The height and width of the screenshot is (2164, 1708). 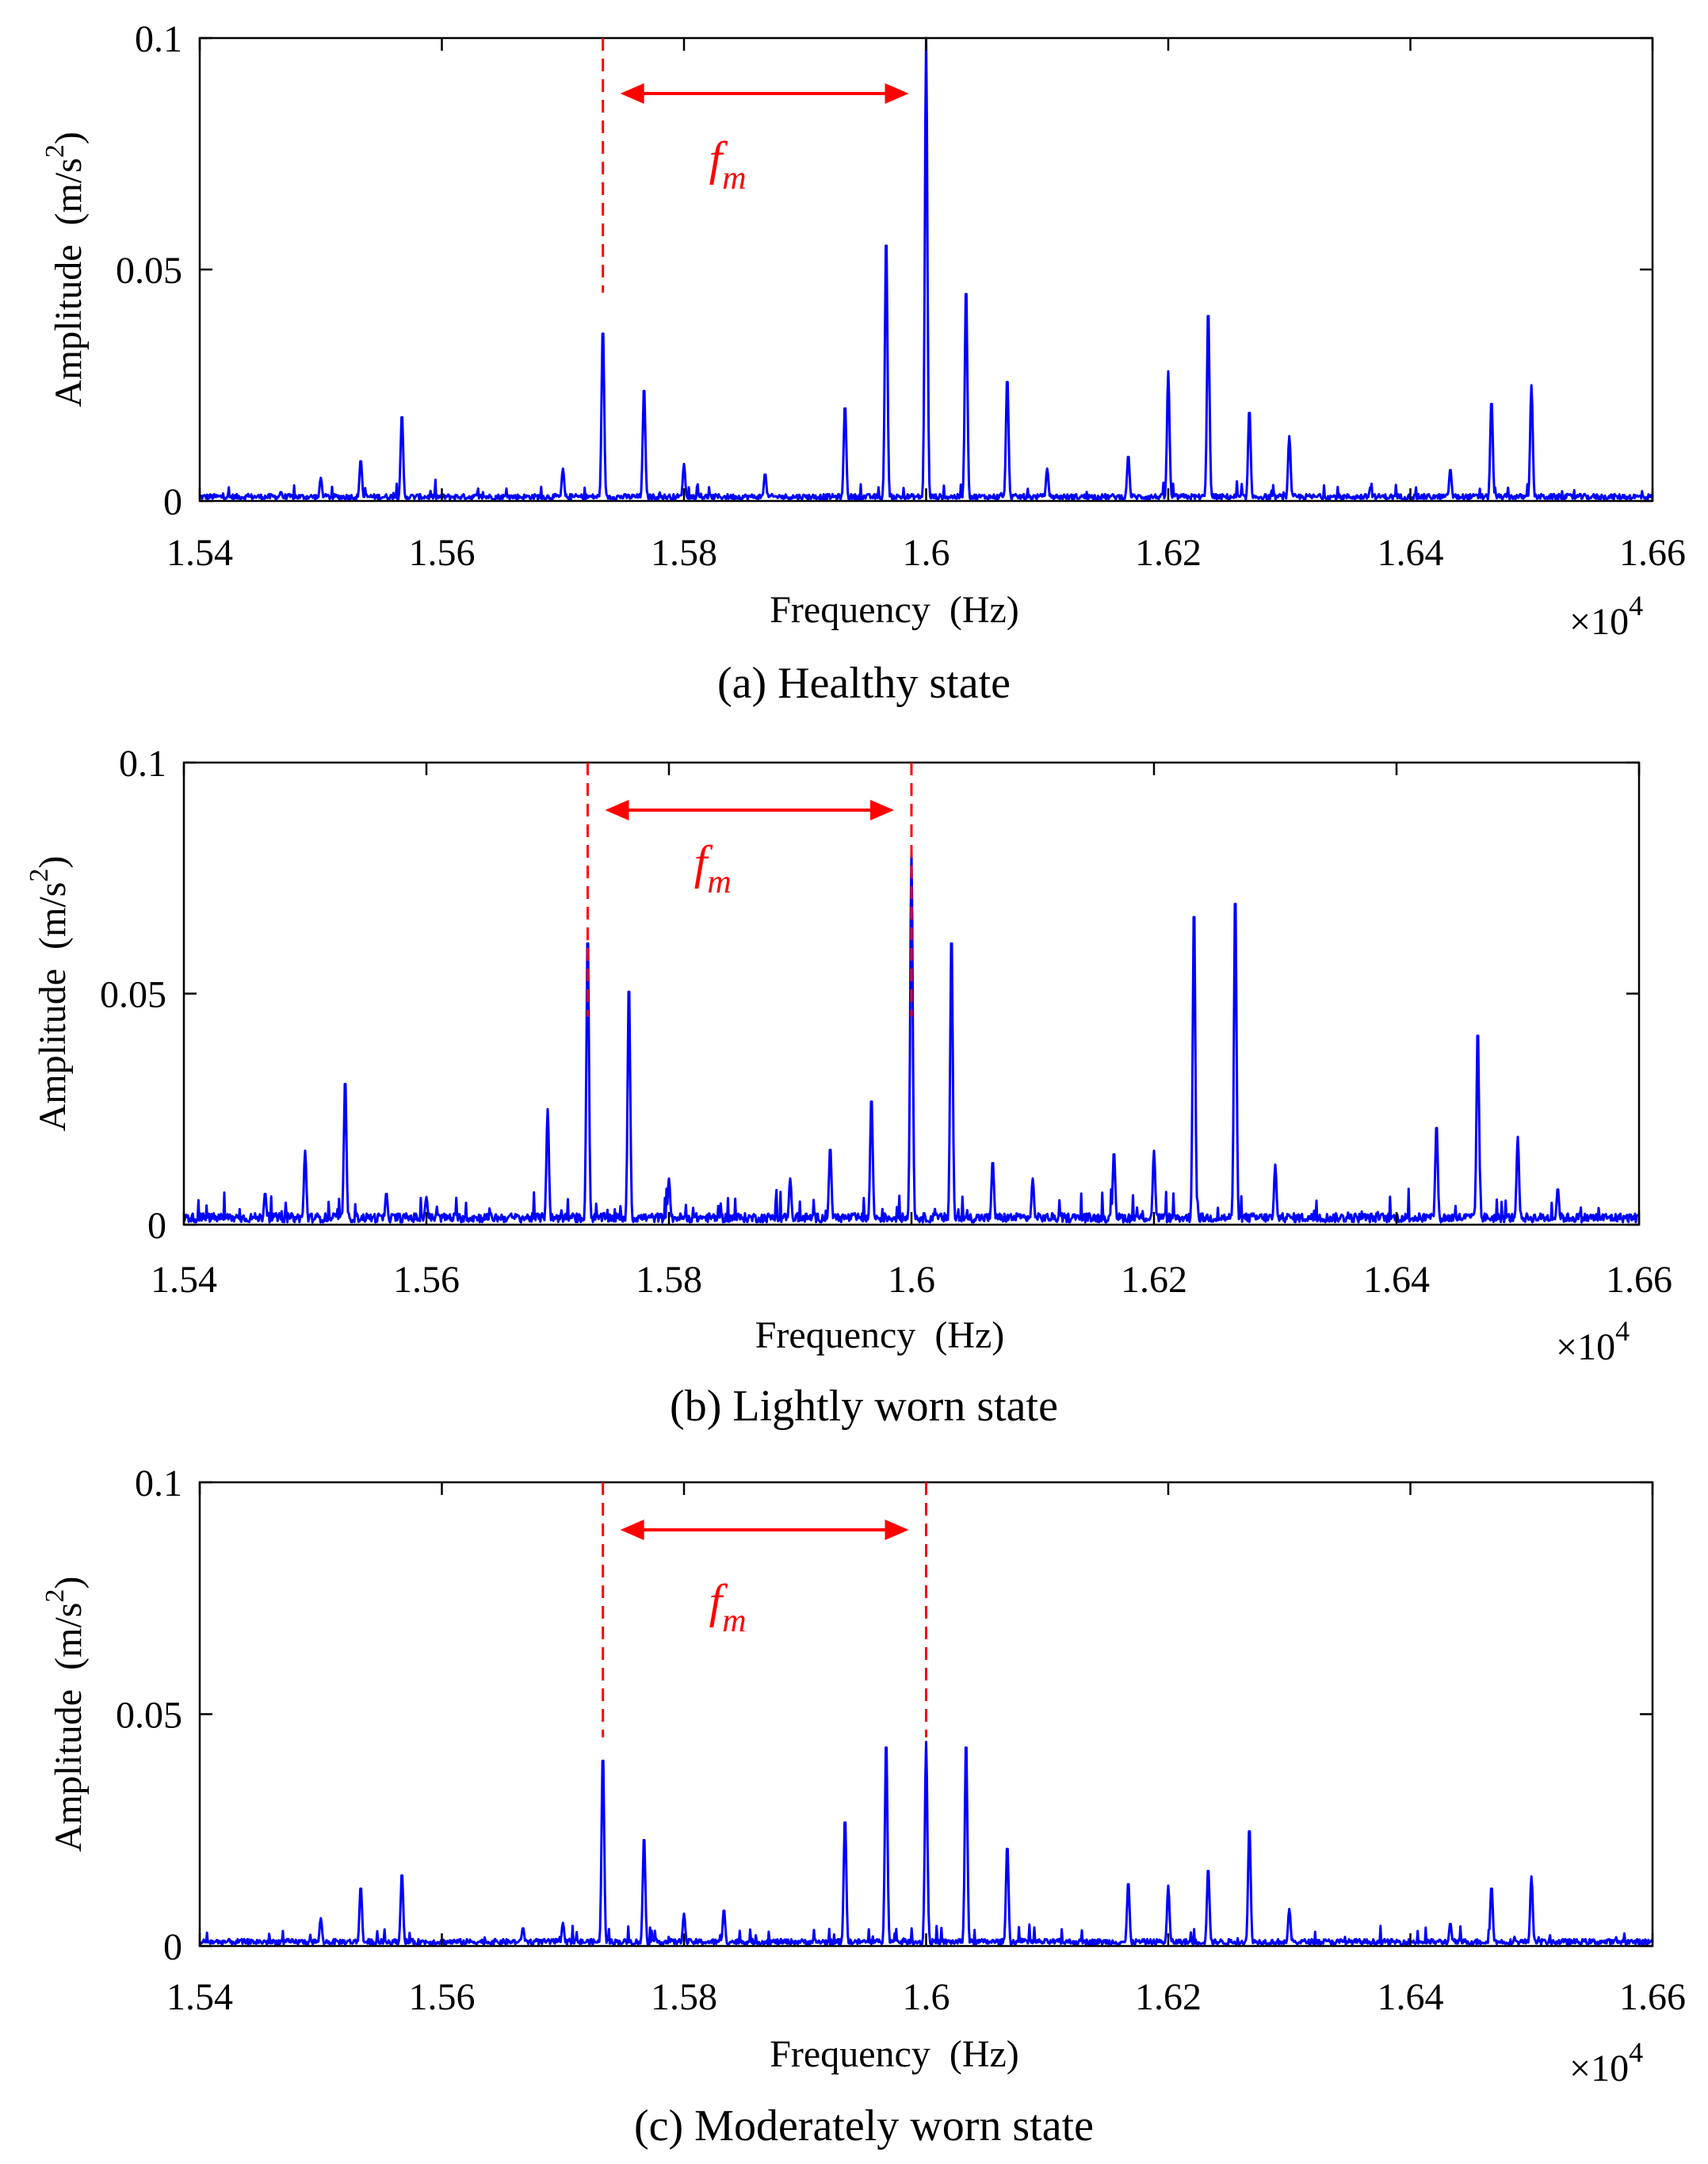 I want to click on panel-caption: (c) Moderately worn state, so click(x=864, y=2126).